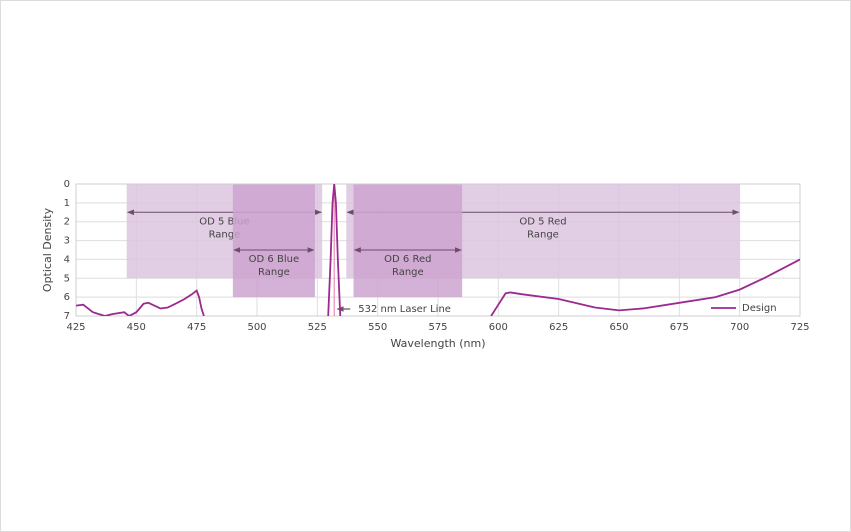  I want to click on laser-label: 532 nm Laser Line, so click(404, 309).